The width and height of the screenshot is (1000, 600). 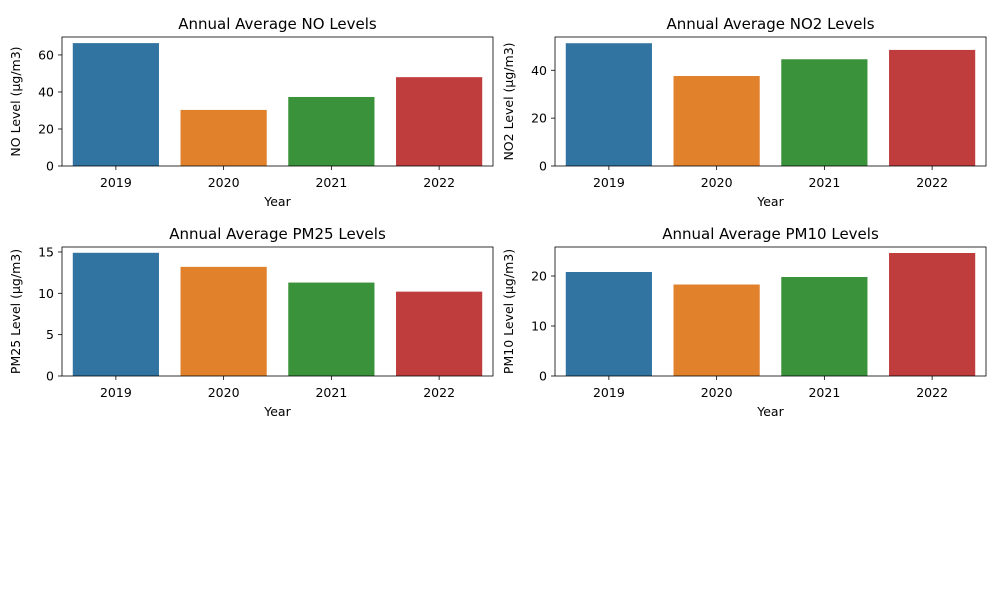 What do you see at coordinates (770, 24) in the screenshot?
I see `chart-title: Annual Average NO2 Levels` at bounding box center [770, 24].